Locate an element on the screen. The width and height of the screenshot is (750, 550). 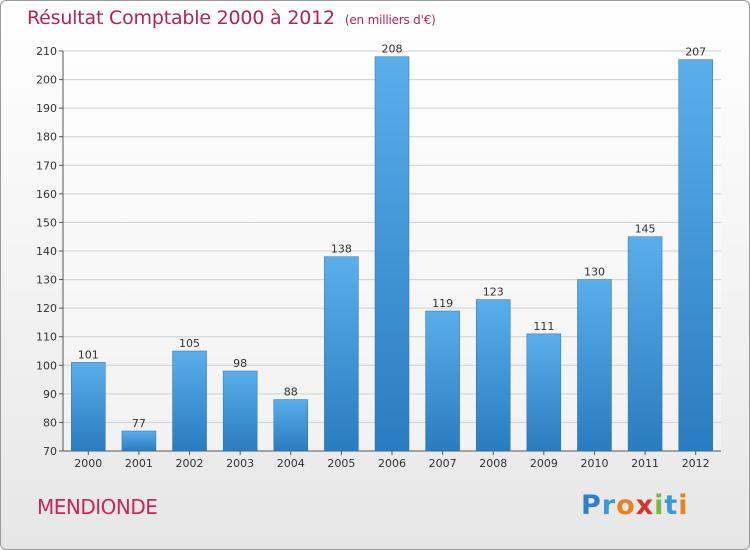
y-tick-label: 190 is located at coordinates (46, 108).